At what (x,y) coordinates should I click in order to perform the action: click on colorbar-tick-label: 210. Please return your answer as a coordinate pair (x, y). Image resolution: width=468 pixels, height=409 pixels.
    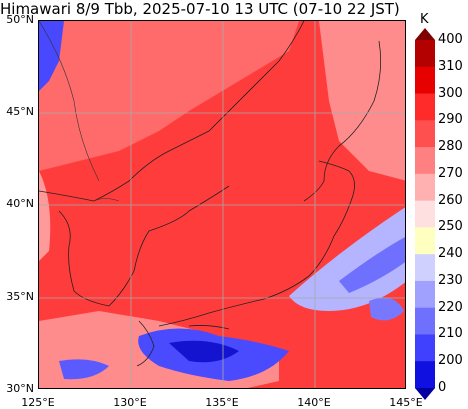
    Looking at the image, I should click on (450, 334).